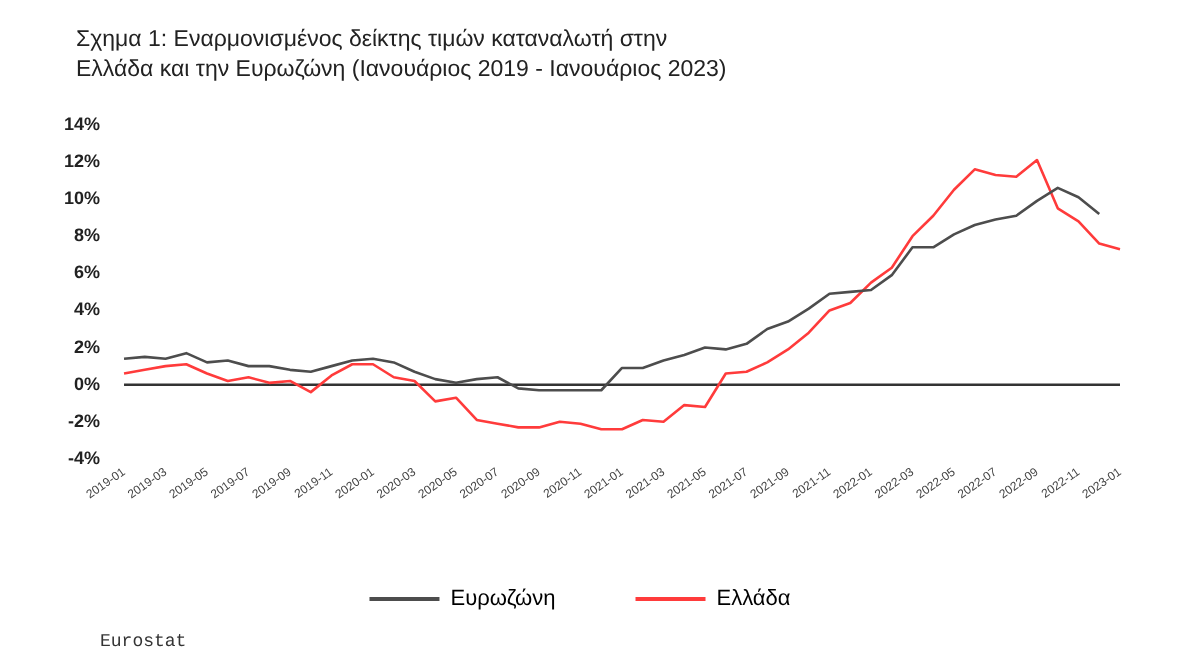 The image size is (1200, 670). I want to click on y-tick-label: 2%, so click(87, 346).